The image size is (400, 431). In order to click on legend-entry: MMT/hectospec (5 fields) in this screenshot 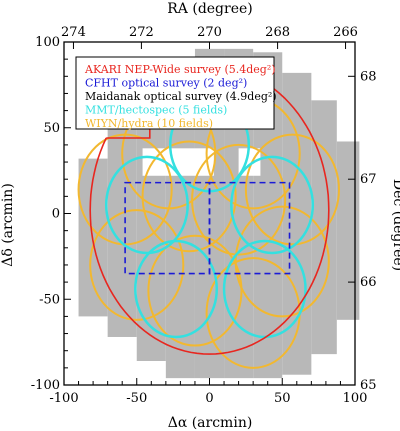, I will do `click(156, 110)`.